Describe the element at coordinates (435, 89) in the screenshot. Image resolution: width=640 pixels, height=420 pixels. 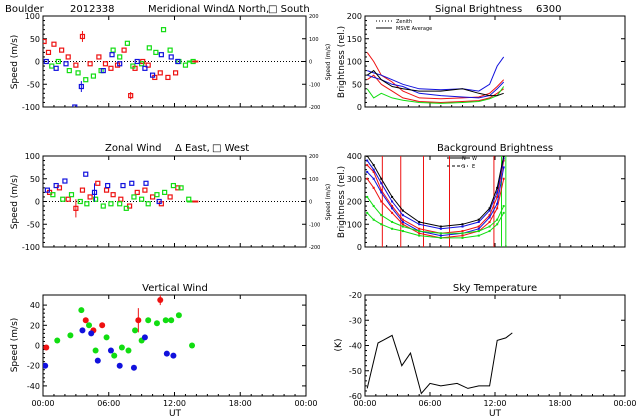
I see `signal-series-red-b` at that location.